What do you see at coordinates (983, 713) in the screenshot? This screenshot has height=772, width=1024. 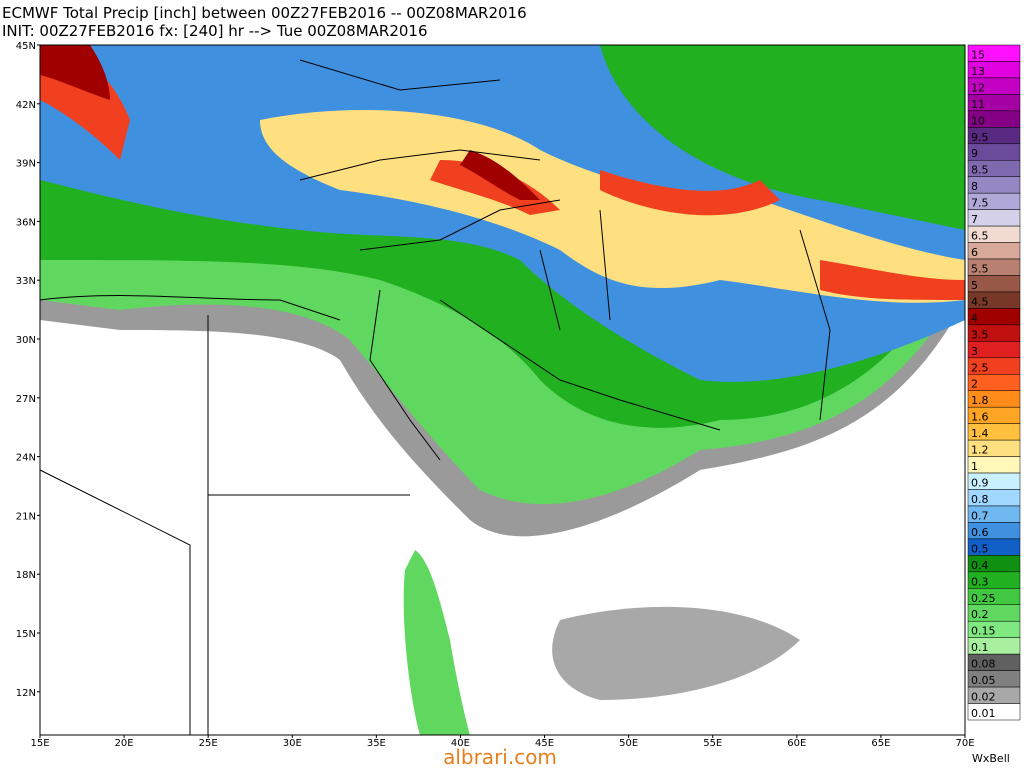 I see `colorbar-label: 0.01` at bounding box center [983, 713].